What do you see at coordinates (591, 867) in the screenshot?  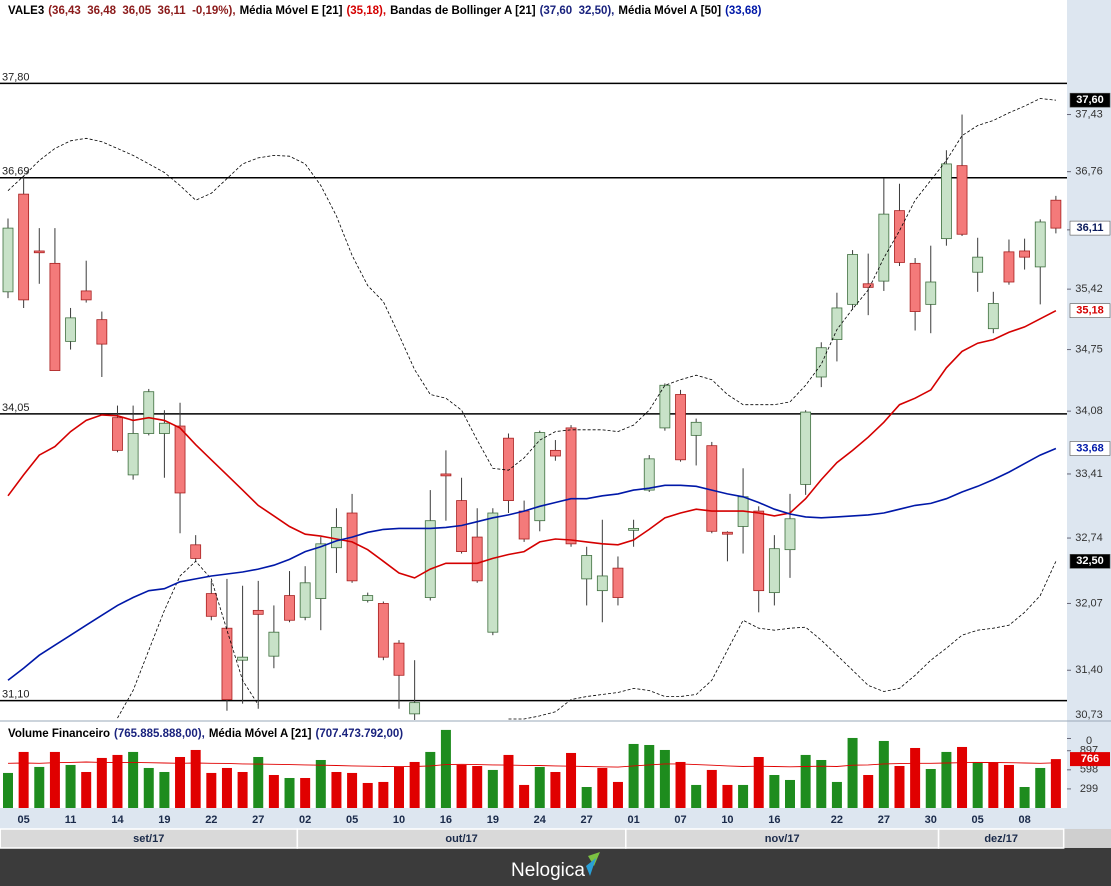 I see `brand-logo` at bounding box center [591, 867].